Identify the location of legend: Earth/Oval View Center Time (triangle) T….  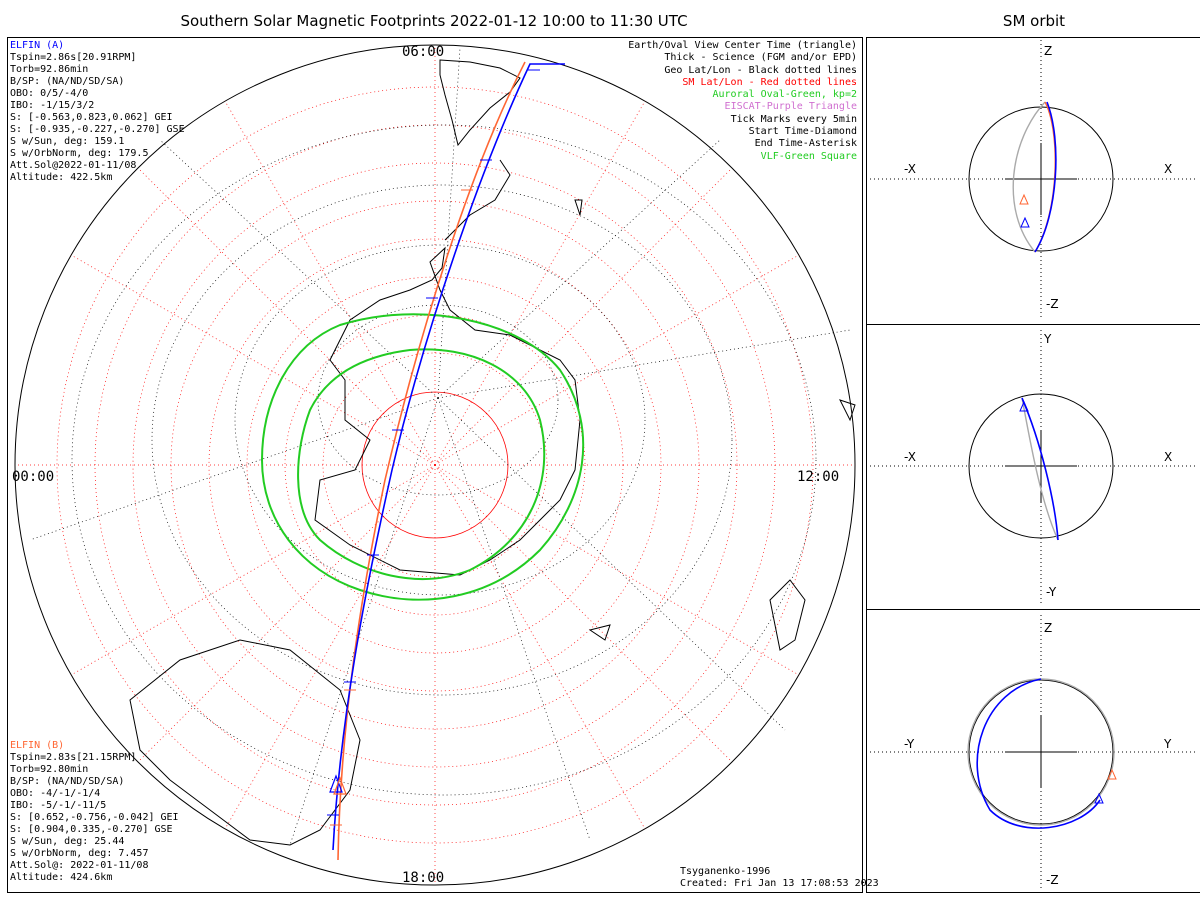
(742, 101).